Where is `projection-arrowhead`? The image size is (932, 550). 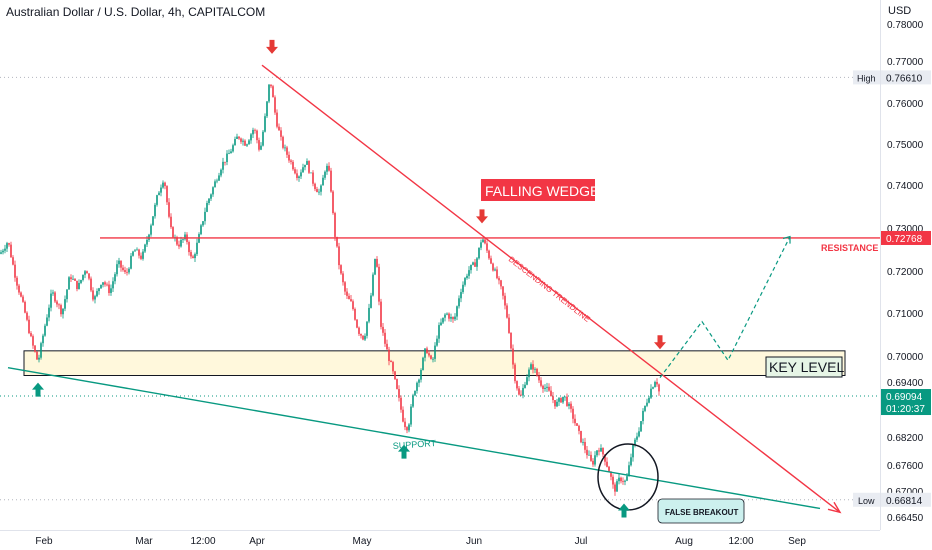 projection-arrowhead is located at coordinates (786, 239).